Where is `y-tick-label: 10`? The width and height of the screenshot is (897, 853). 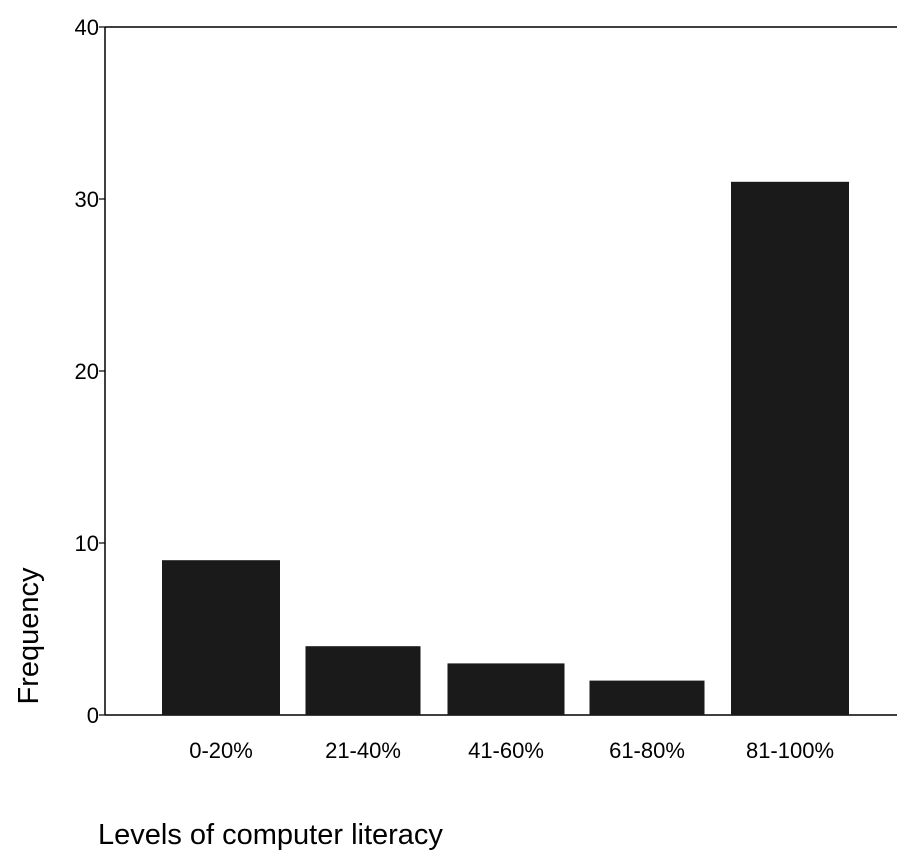 y-tick-label: 10 is located at coordinates (87, 543).